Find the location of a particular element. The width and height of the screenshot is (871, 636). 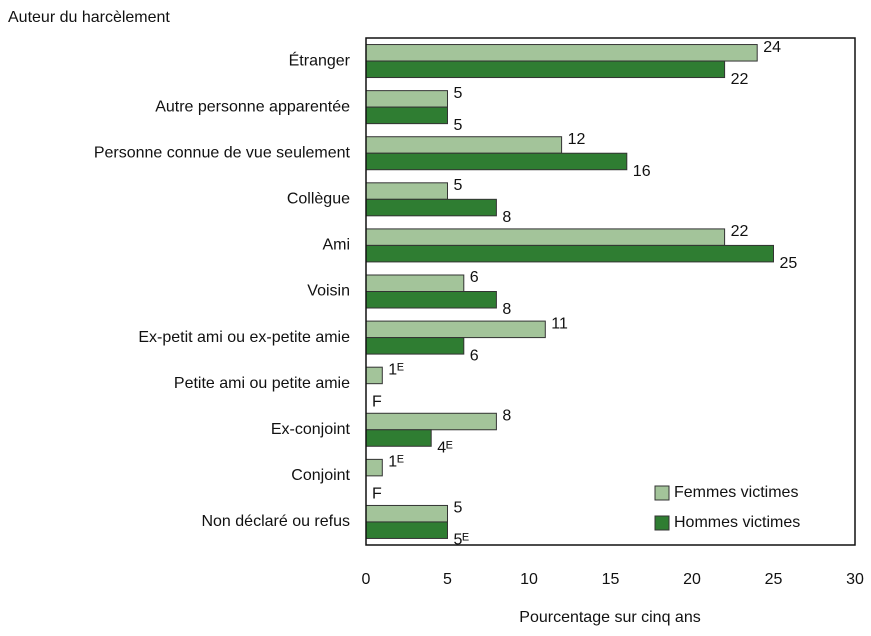

x-axis-title: Pourcentage sur cinq ans is located at coordinates (609, 617).